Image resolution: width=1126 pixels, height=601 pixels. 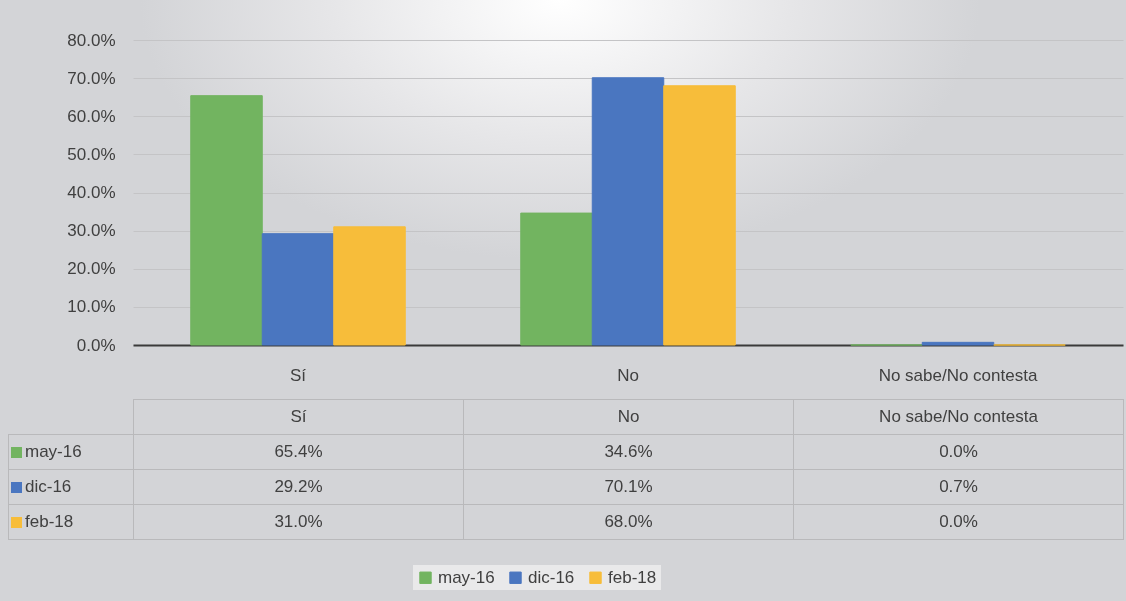 What do you see at coordinates (91, 116) in the screenshot?
I see `y-tick-label: 60.0%` at bounding box center [91, 116].